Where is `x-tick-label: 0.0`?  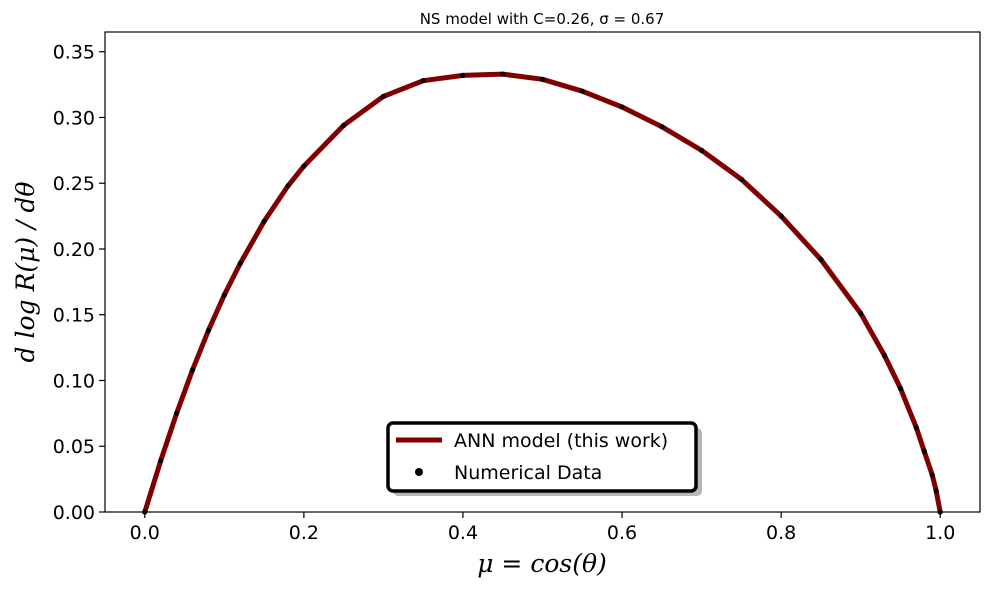
x-tick-label: 0.0 is located at coordinates (145, 533).